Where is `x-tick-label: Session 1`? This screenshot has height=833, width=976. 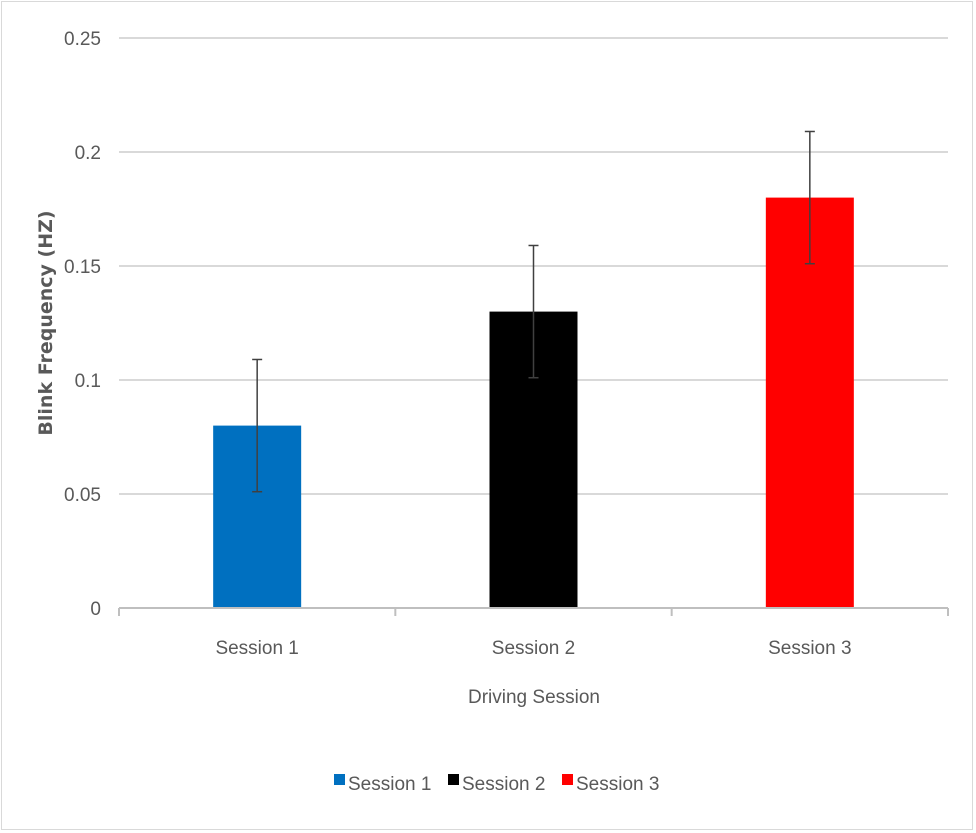 x-tick-label: Session 1 is located at coordinates (256, 648).